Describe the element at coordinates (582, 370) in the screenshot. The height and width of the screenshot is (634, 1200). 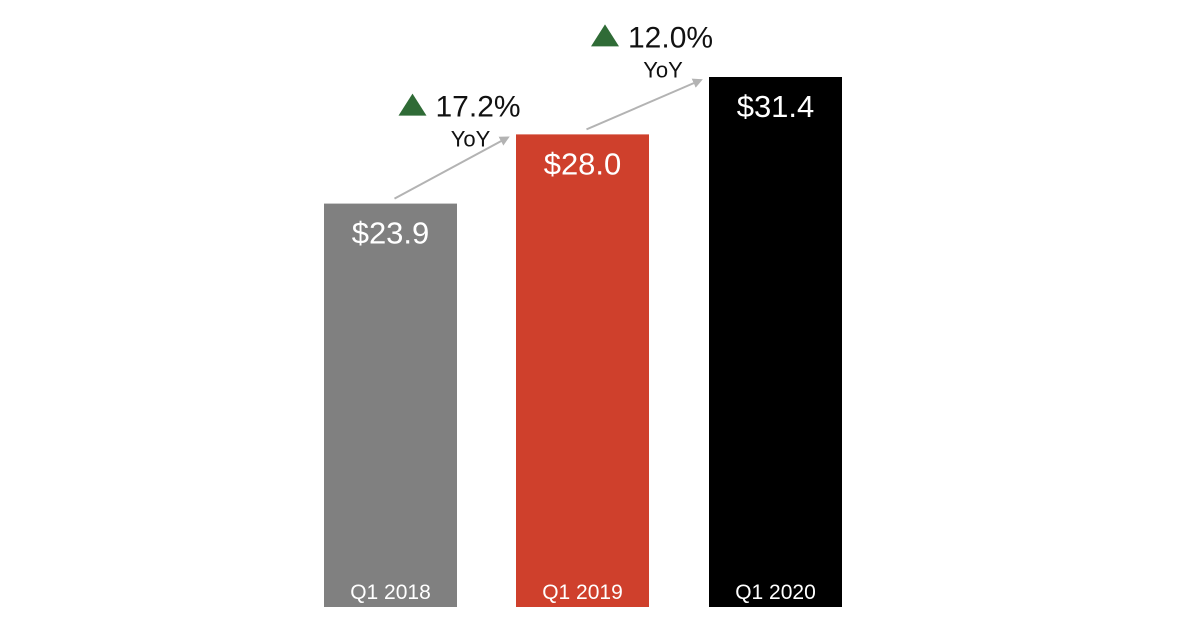
I see `bar-q1-2019` at that location.